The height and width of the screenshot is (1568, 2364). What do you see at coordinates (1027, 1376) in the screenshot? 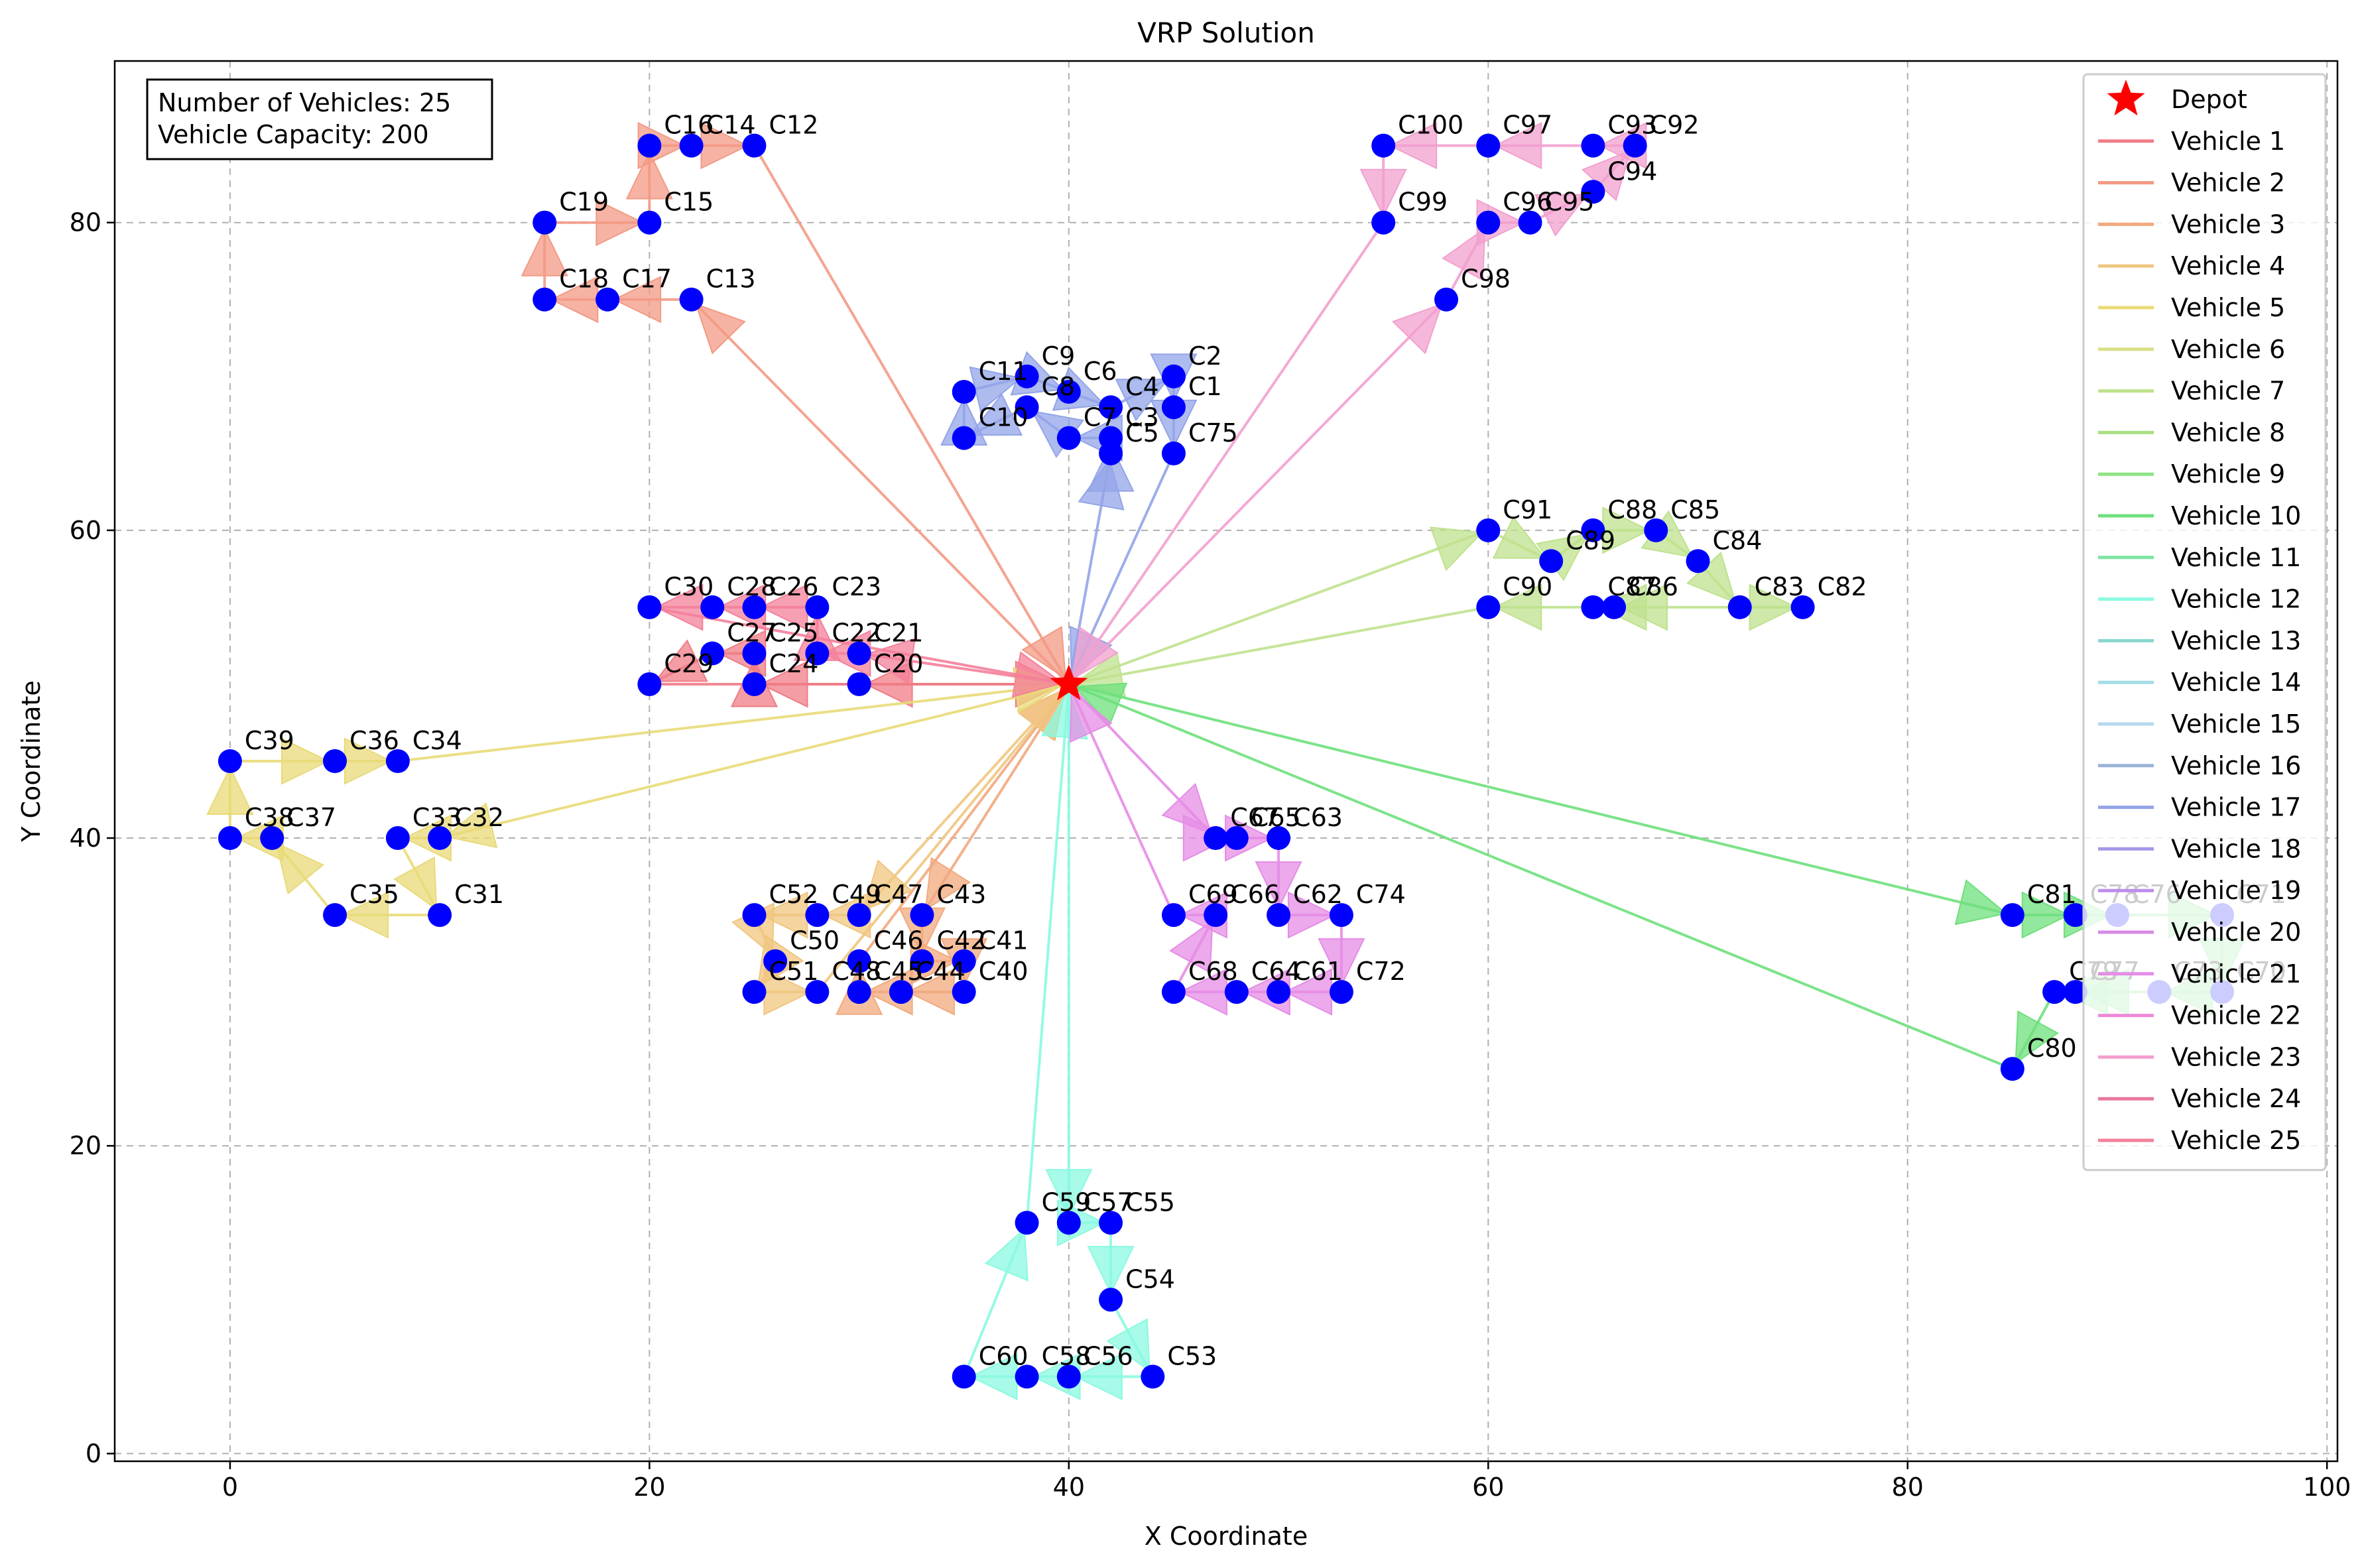
I see `customer-c58` at bounding box center [1027, 1376].